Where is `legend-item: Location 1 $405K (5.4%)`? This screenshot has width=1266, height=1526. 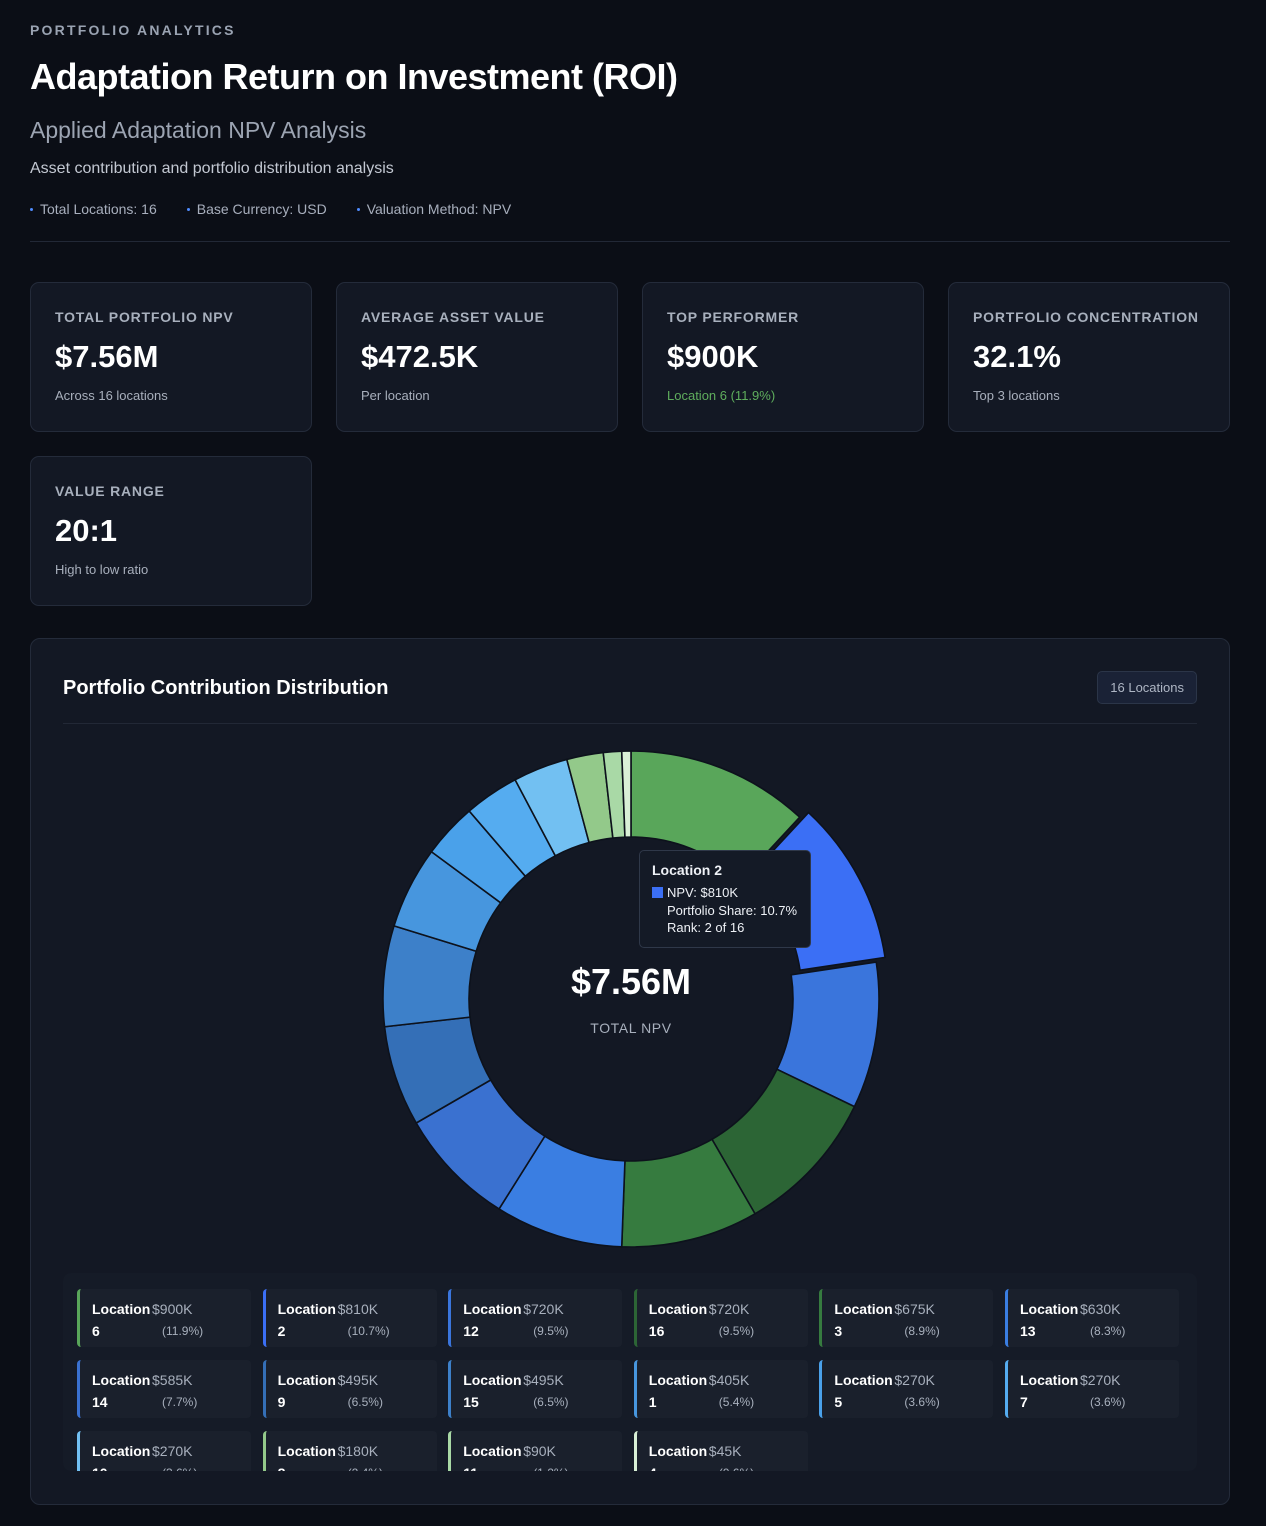 legend-item: Location 1 $405K (5.4%) is located at coordinates (720, 1389).